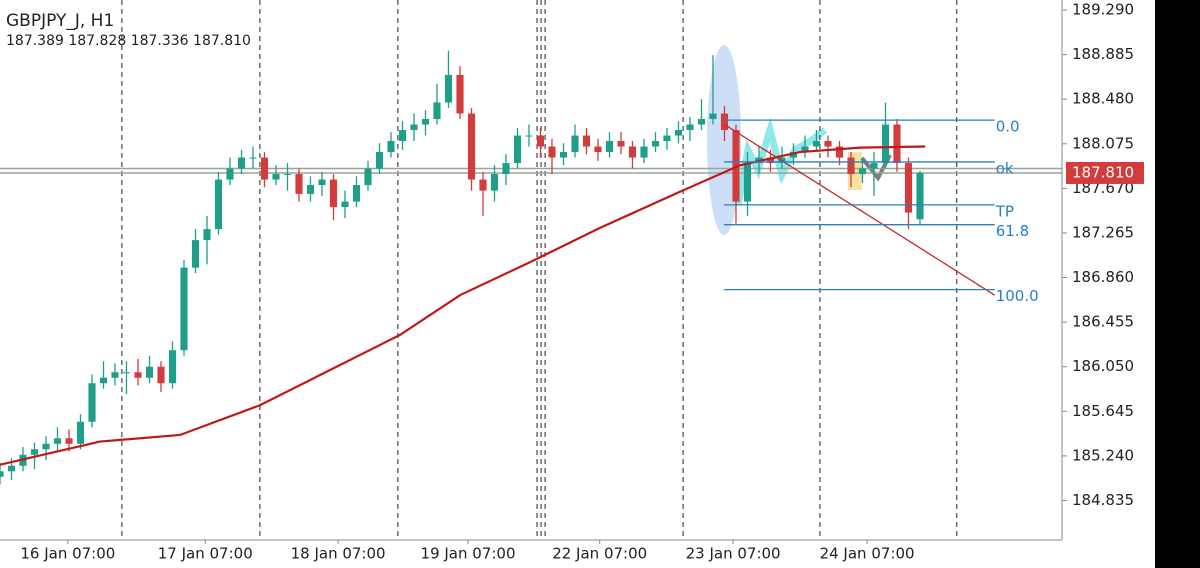 Image resolution: width=1200 pixels, height=568 pixels. What do you see at coordinates (1008, 127) in the screenshot?
I see `fib-label: 0.0` at bounding box center [1008, 127].